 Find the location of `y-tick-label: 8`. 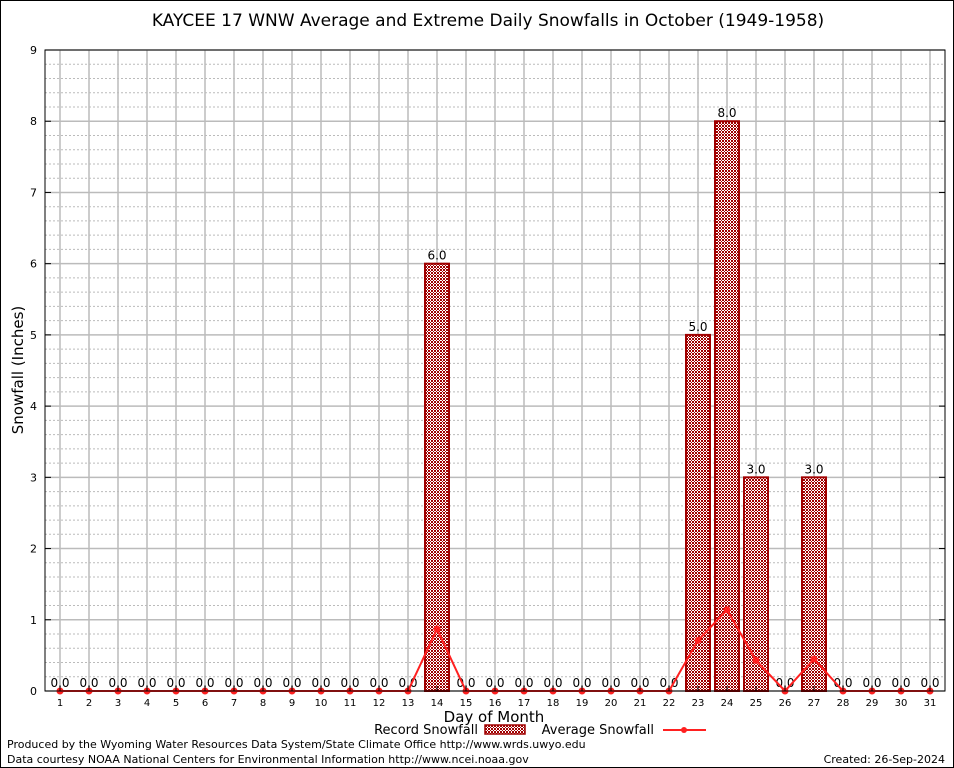

y-tick-label: 8 is located at coordinates (33, 121).